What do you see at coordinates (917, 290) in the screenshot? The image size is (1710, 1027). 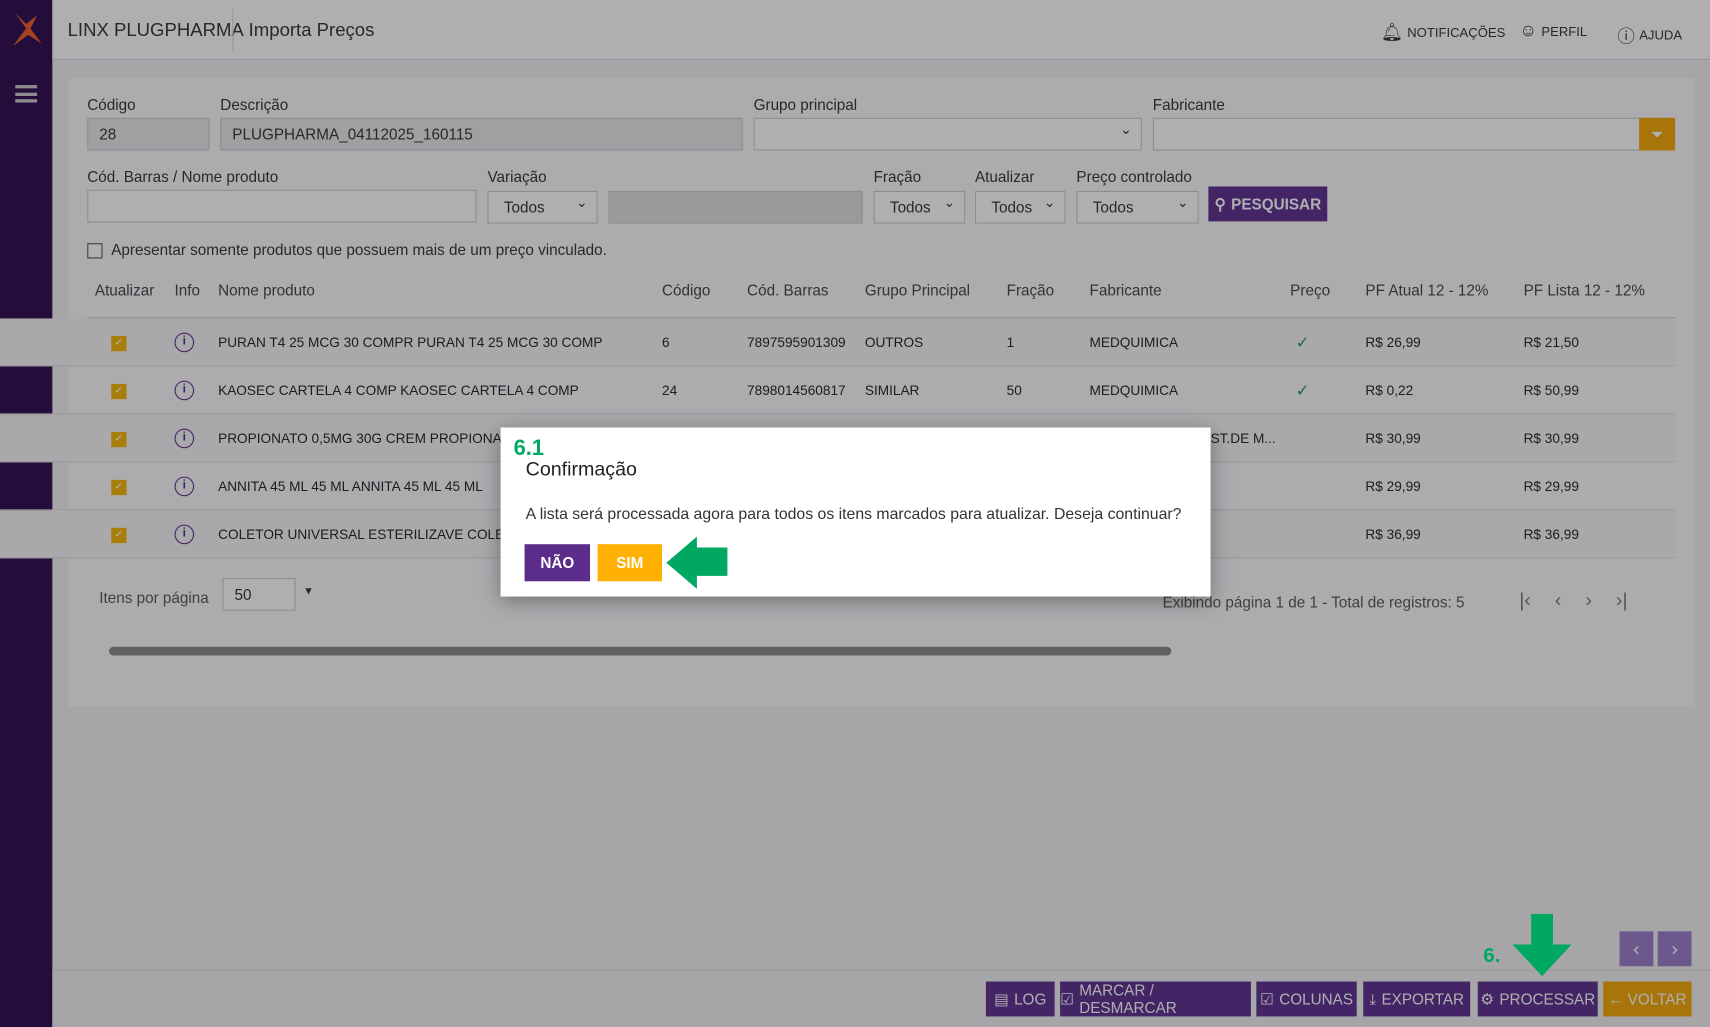 I see `col-grupo: Grupo Principal` at bounding box center [917, 290].